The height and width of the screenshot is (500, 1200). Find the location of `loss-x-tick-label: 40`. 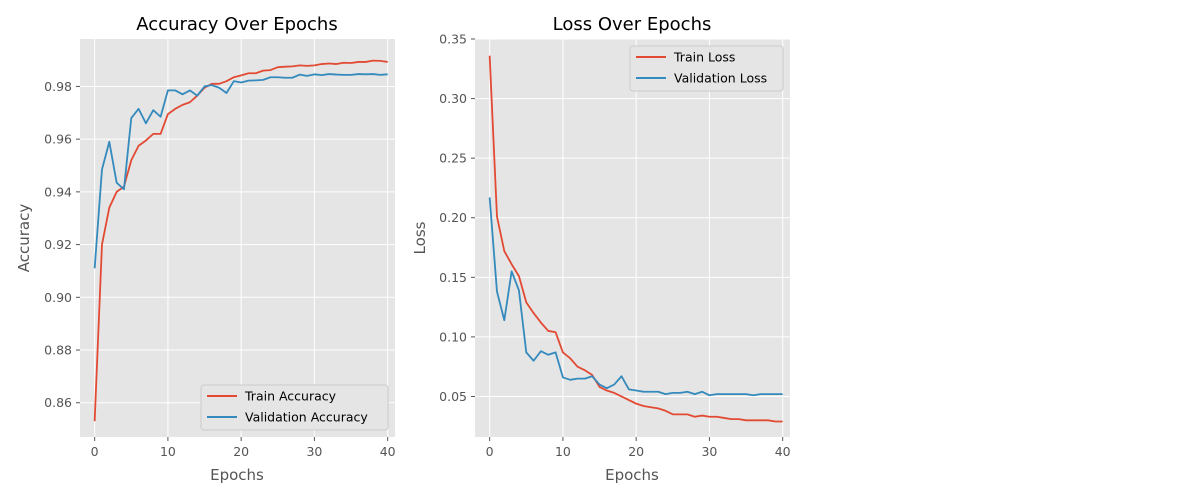

loss-x-tick-label: 40 is located at coordinates (783, 451).